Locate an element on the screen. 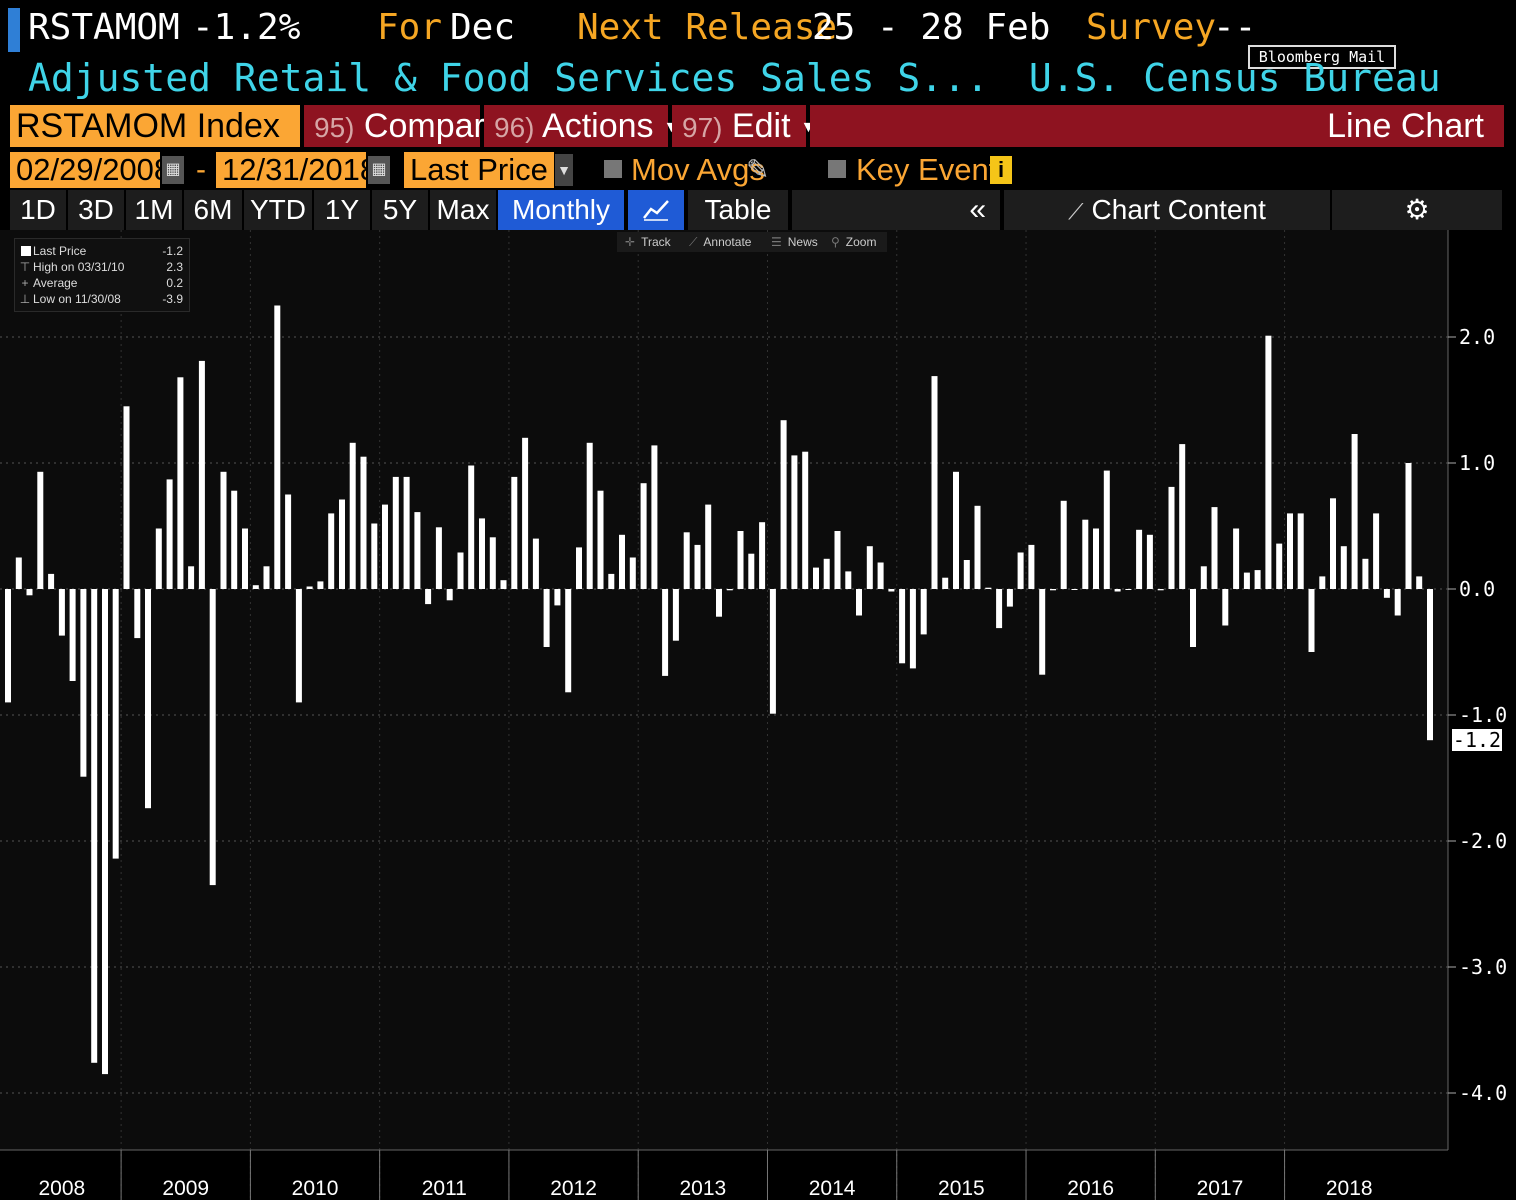 The height and width of the screenshot is (1200, 1516). news-tool: ☰ News is located at coordinates (794, 242).